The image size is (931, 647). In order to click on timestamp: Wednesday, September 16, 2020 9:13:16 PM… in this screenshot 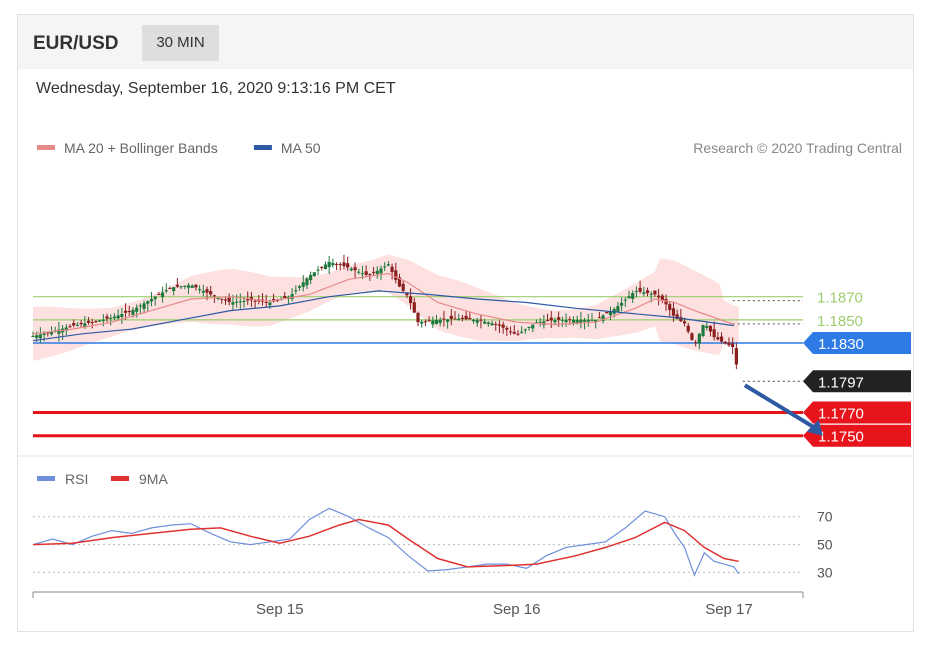, I will do `click(216, 88)`.